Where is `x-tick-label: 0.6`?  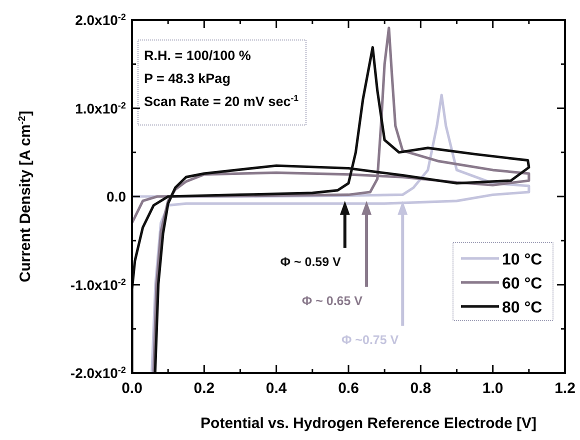 x-tick-label: 0.6 is located at coordinates (348, 388).